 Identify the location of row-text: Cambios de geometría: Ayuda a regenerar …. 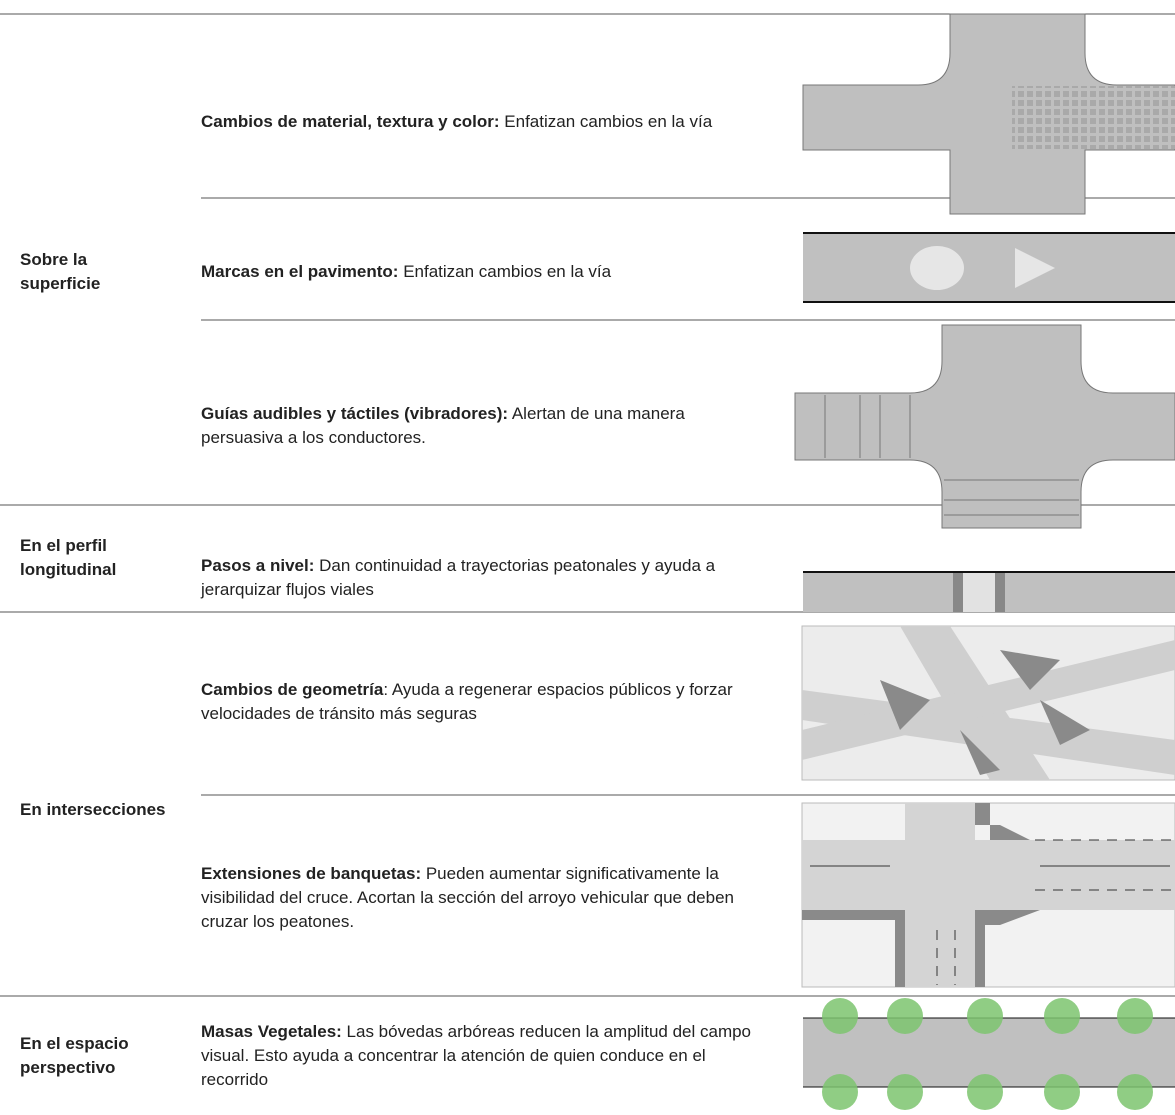
(486, 702).